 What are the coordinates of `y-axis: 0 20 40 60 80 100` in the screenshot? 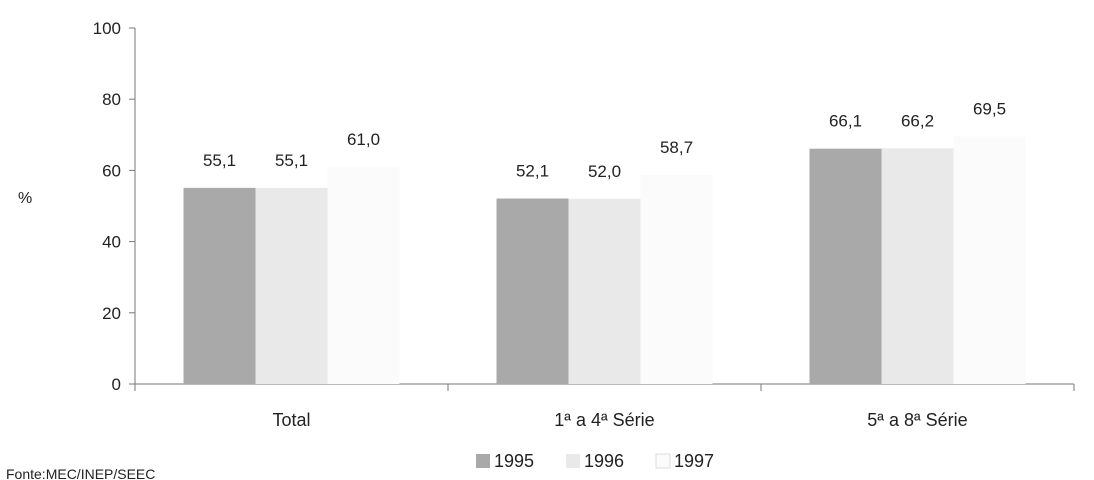 It's located at (114, 206).